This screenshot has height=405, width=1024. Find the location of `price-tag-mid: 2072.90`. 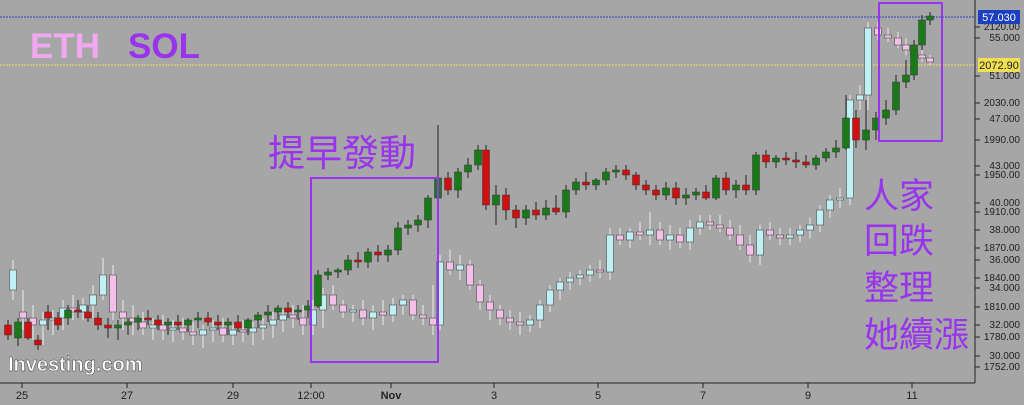

price-tag-mid: 2072.90 is located at coordinates (999, 65).